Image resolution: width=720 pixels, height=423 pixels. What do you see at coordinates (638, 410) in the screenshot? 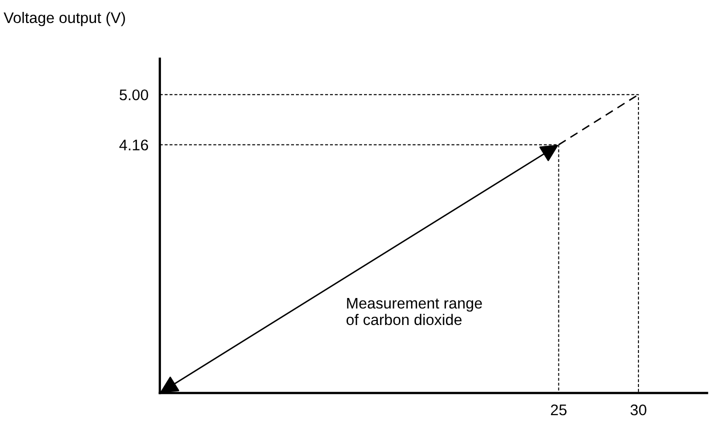
I see `x-tick-label: 30` at bounding box center [638, 410].